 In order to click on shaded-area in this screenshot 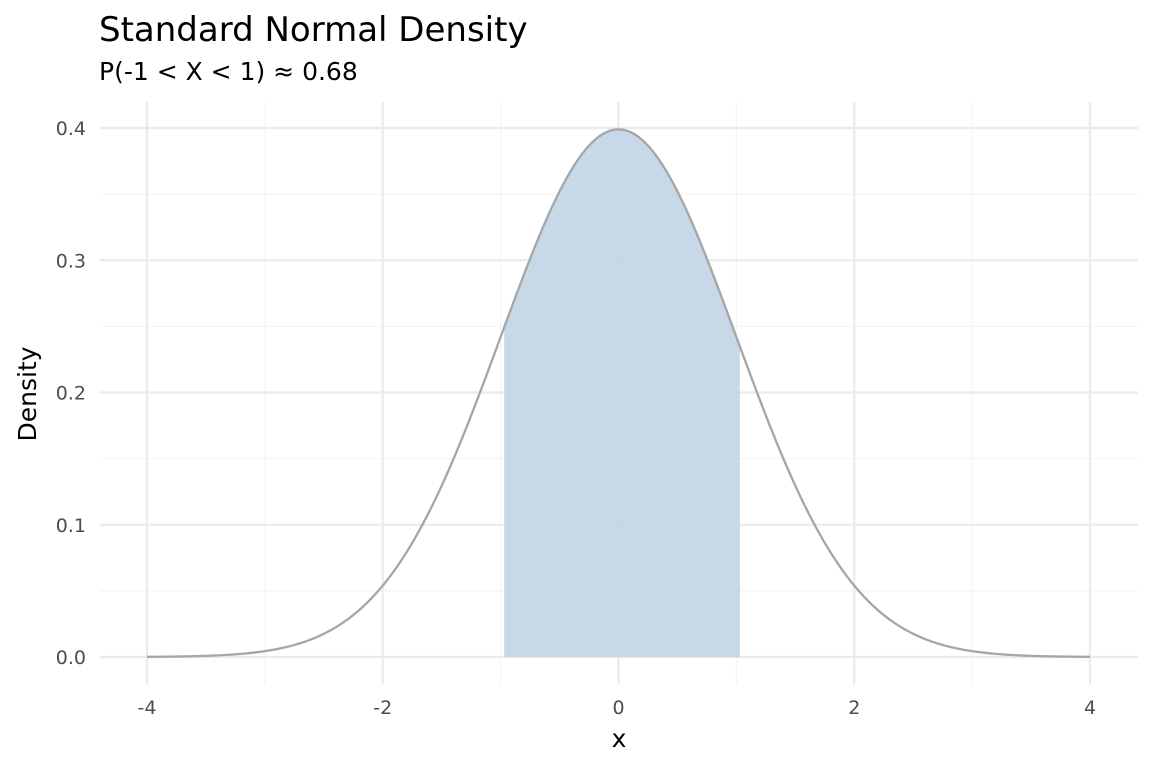, I will do `click(622, 393)`.